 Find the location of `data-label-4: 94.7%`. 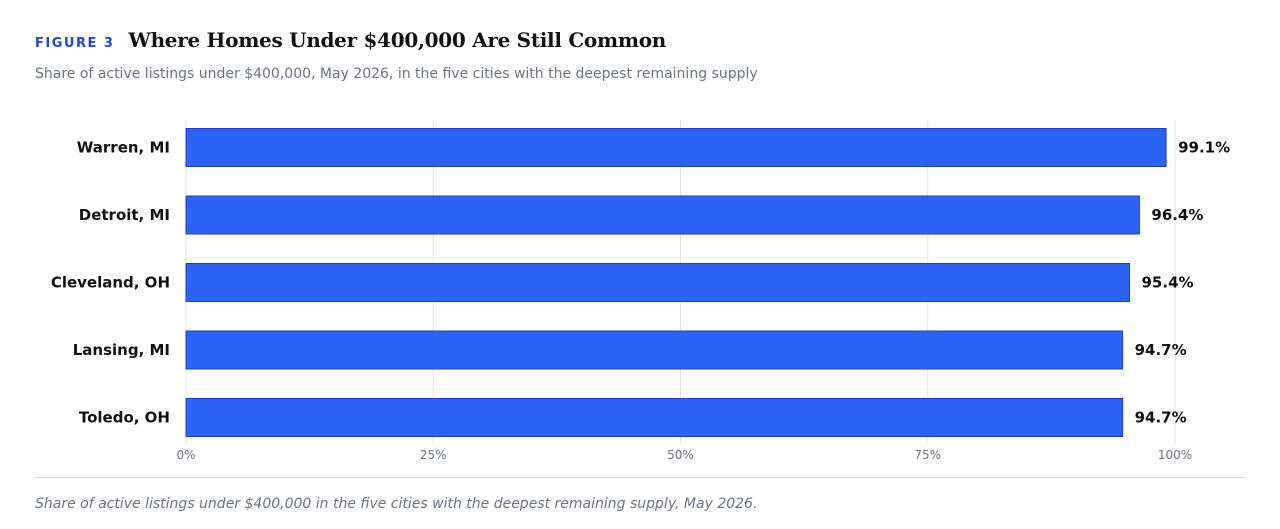

data-label-4: 94.7% is located at coordinates (1161, 418).